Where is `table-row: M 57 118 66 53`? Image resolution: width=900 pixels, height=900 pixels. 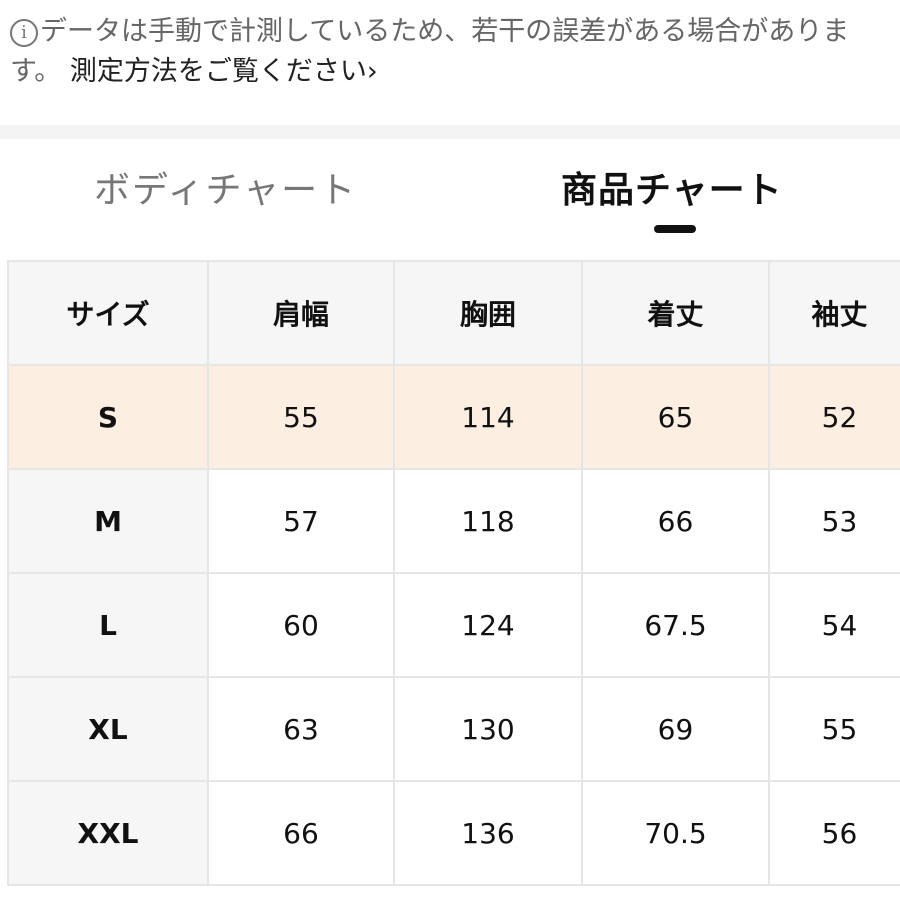
table-row: M 57 118 66 53 is located at coordinates (454, 521).